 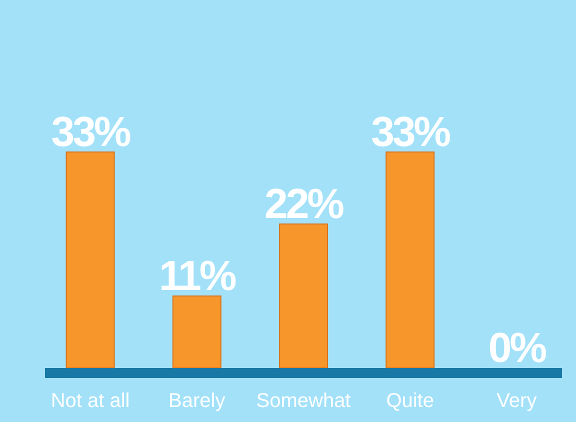 I want to click on x-tick-label: Barely, so click(x=197, y=401).